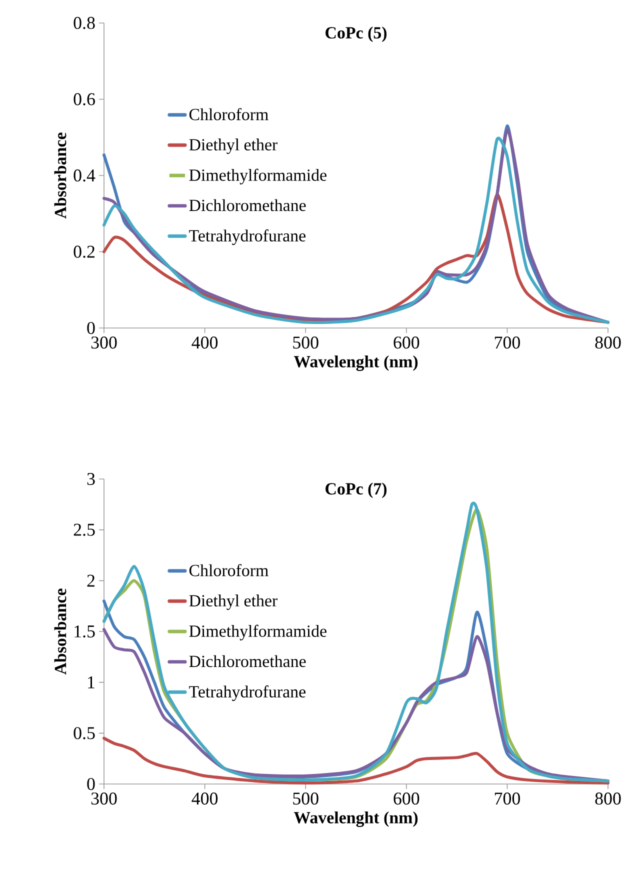  Describe the element at coordinates (84, 733) in the screenshot. I see `y-tick-label: 0.5` at that location.